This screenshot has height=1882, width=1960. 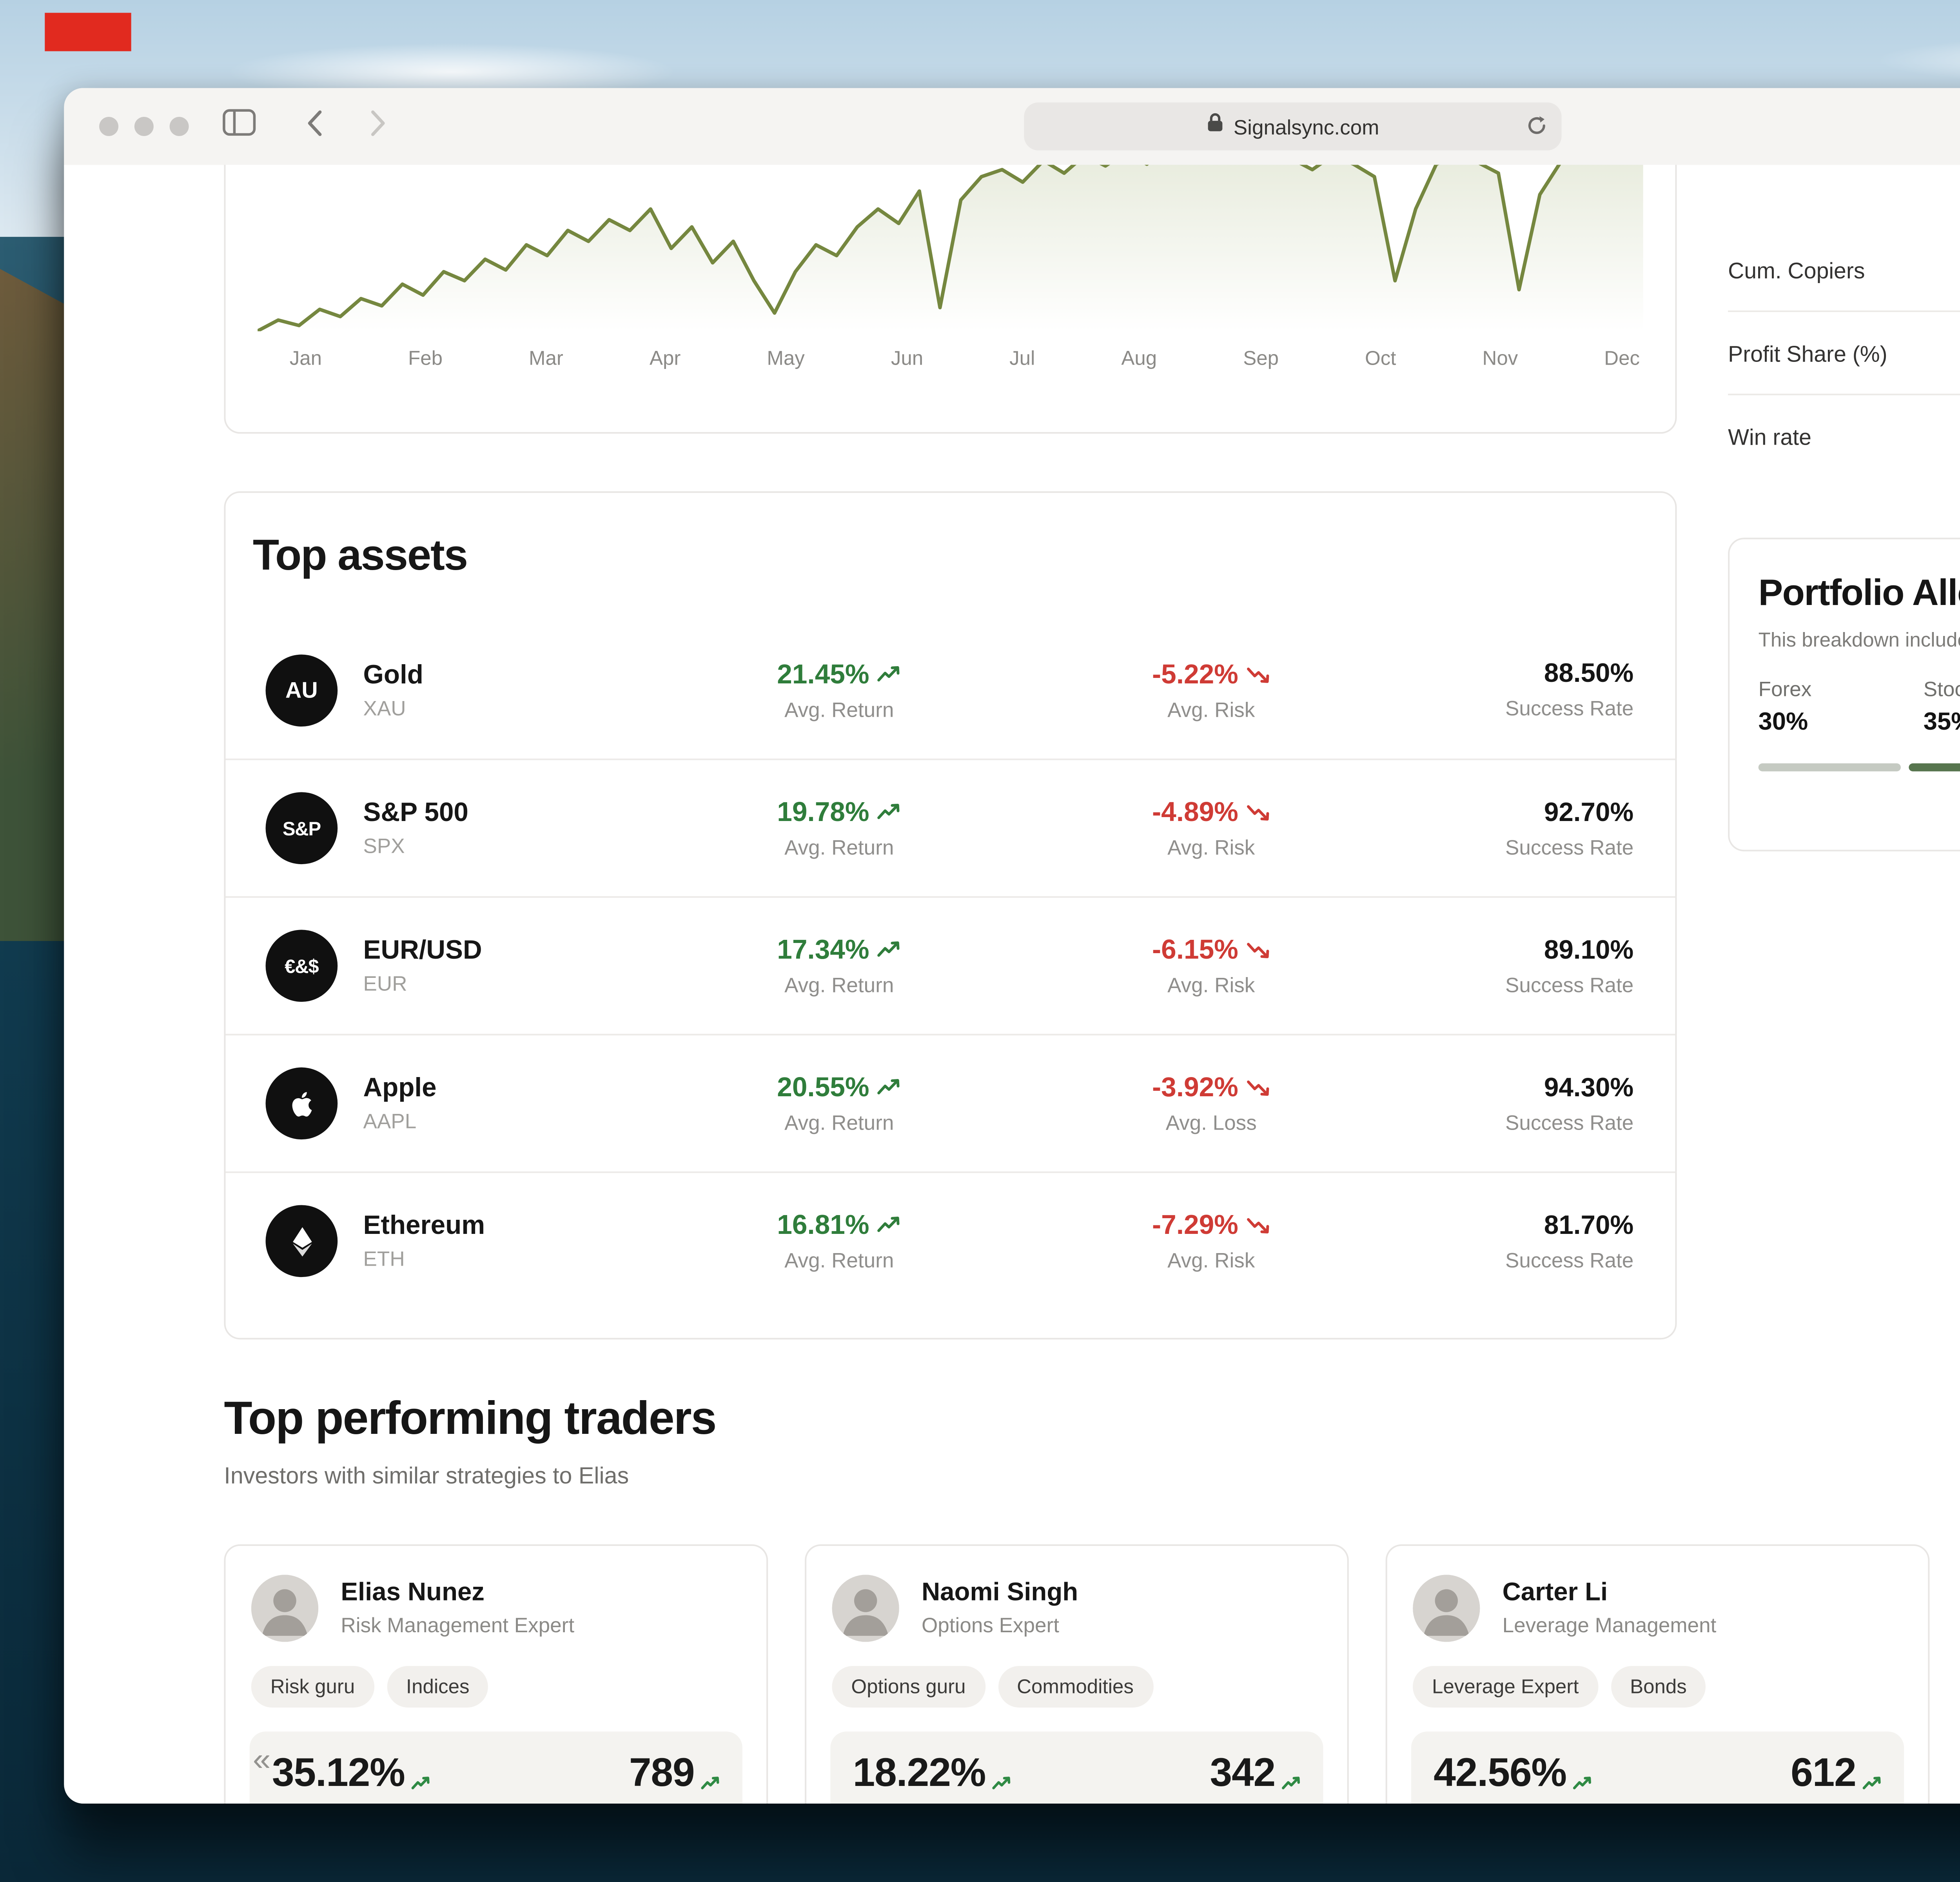 What do you see at coordinates (908, 1687) in the screenshot?
I see `trader-tag: Options guru` at bounding box center [908, 1687].